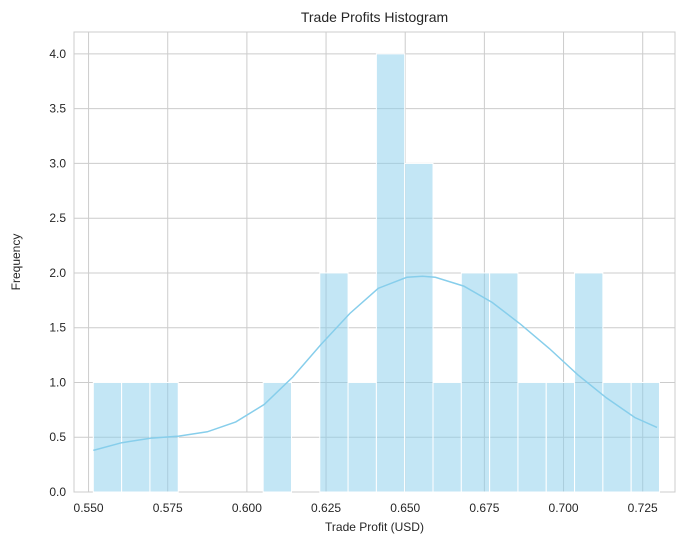 Image resolution: width=688 pixels, height=545 pixels. Describe the element at coordinates (564, 508) in the screenshot. I see `x-tick-label: 0.700` at that location.